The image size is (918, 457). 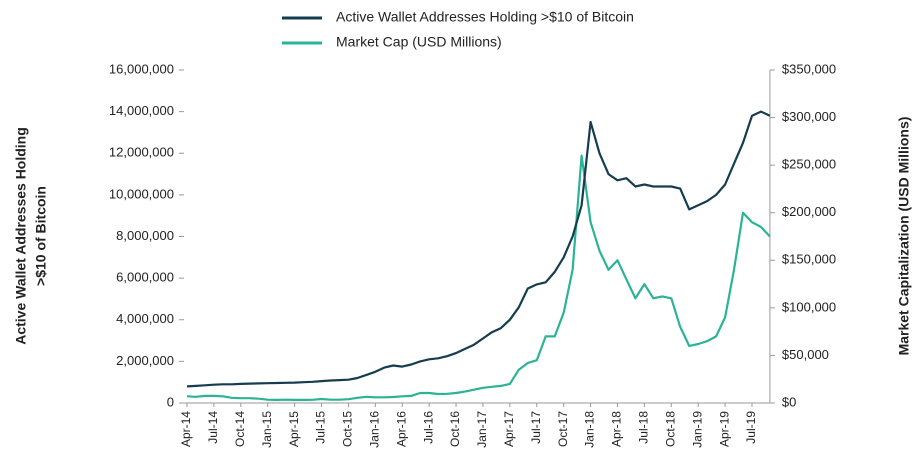 What do you see at coordinates (321, 427) in the screenshot?
I see `x-tick-label: Jul-15` at bounding box center [321, 427].